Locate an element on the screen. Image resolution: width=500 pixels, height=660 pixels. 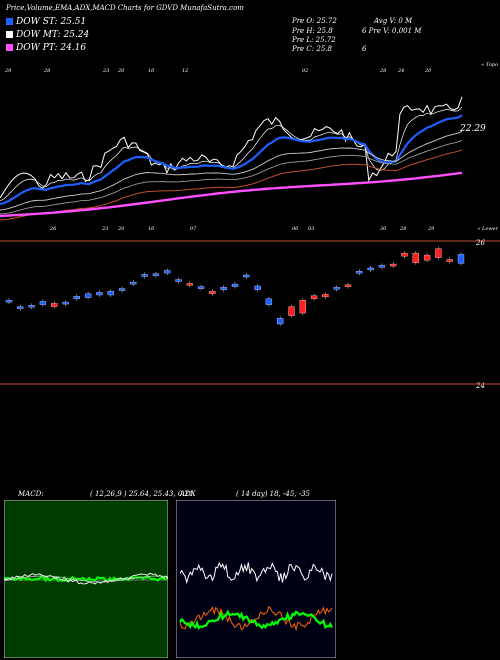
adx-line is located at coordinates (256, 573).